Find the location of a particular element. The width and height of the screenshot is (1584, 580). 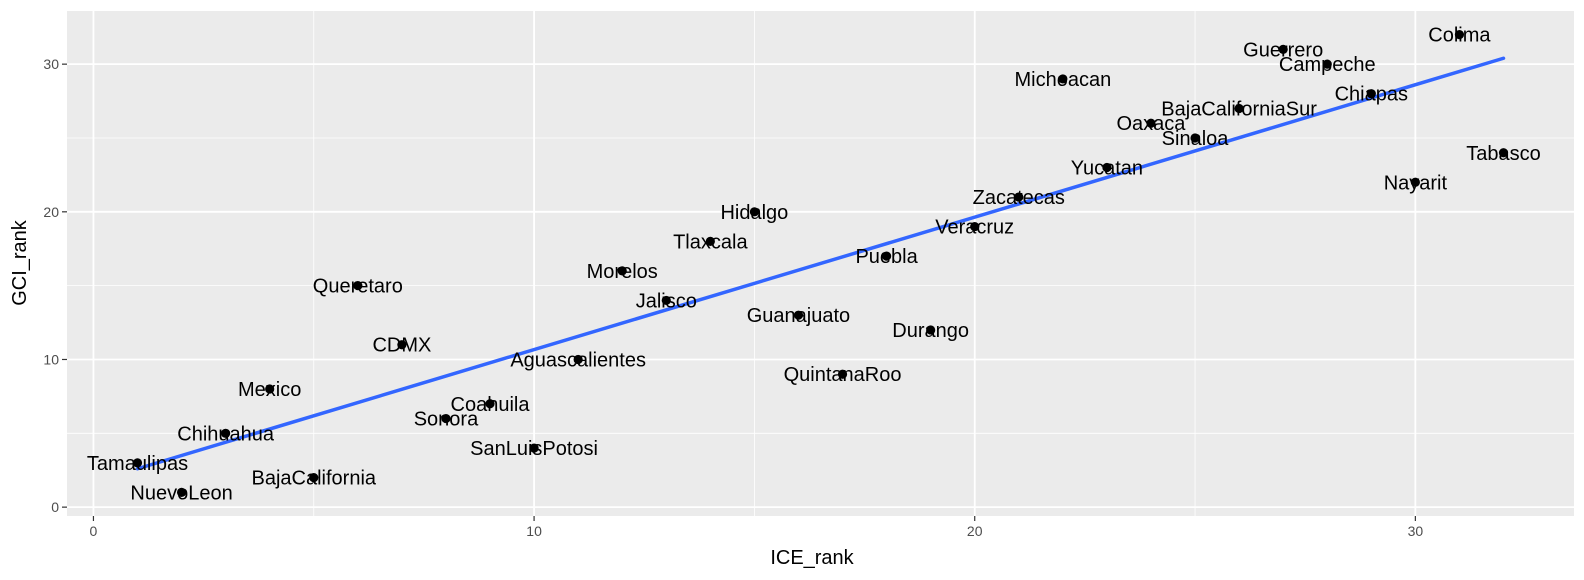

point-label: Chihuahua is located at coordinates (226, 434).